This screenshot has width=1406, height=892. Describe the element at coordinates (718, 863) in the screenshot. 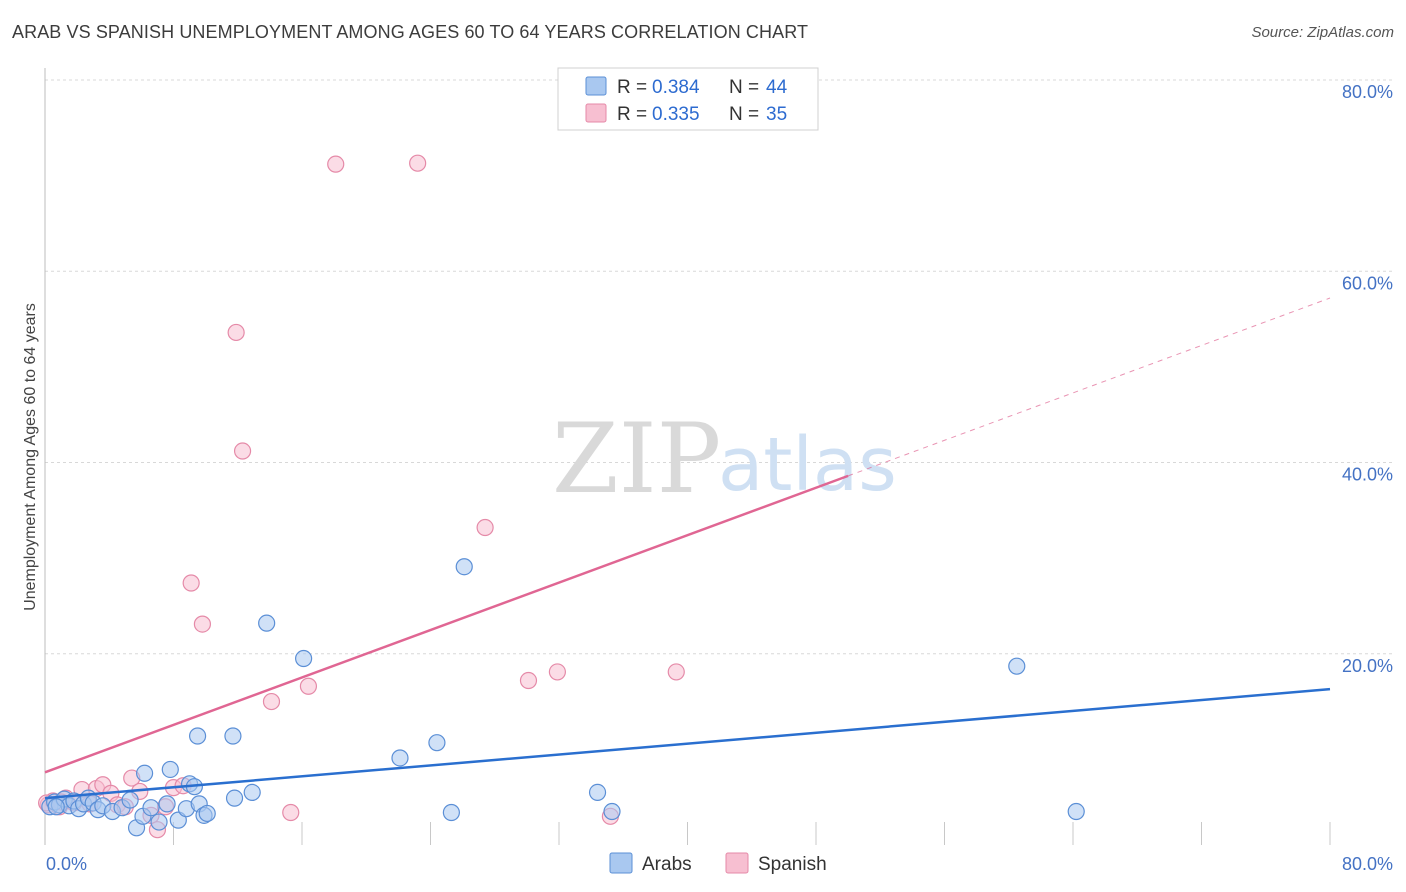

I see `series-legend: Arabs Spanish` at that location.